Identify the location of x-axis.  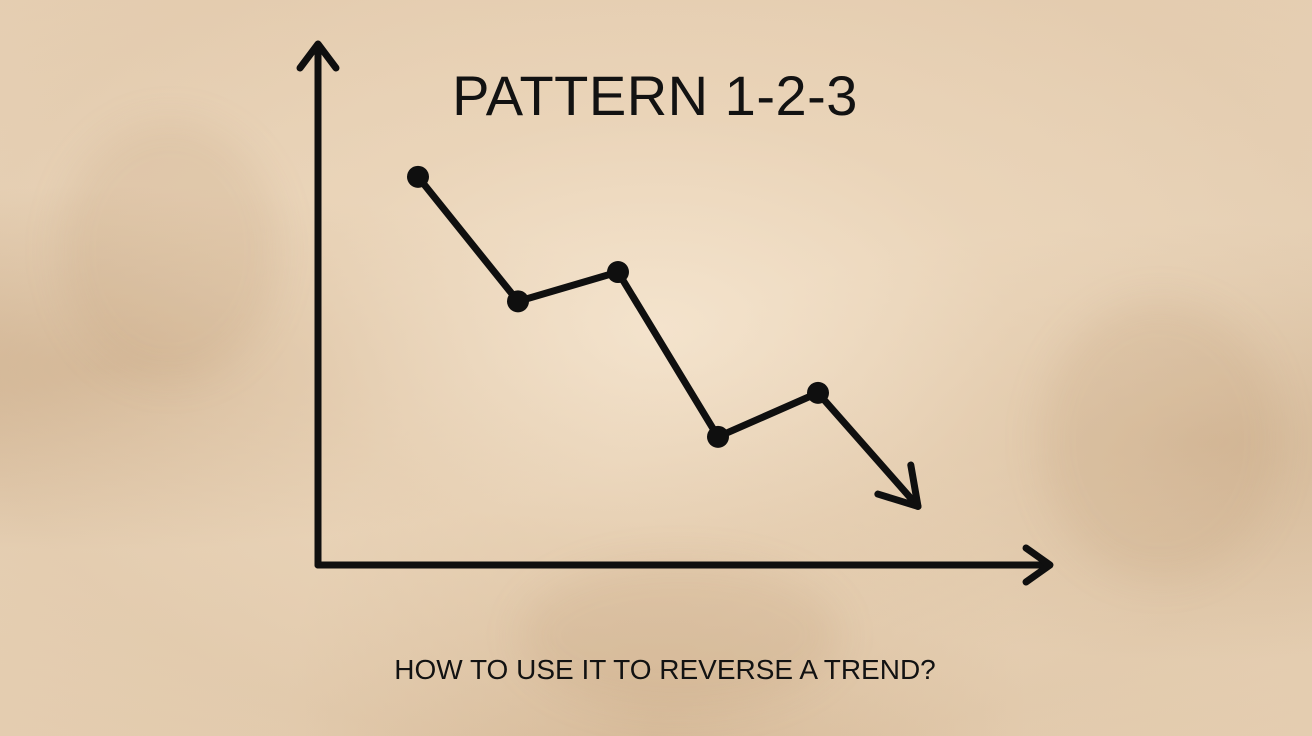
(684, 565).